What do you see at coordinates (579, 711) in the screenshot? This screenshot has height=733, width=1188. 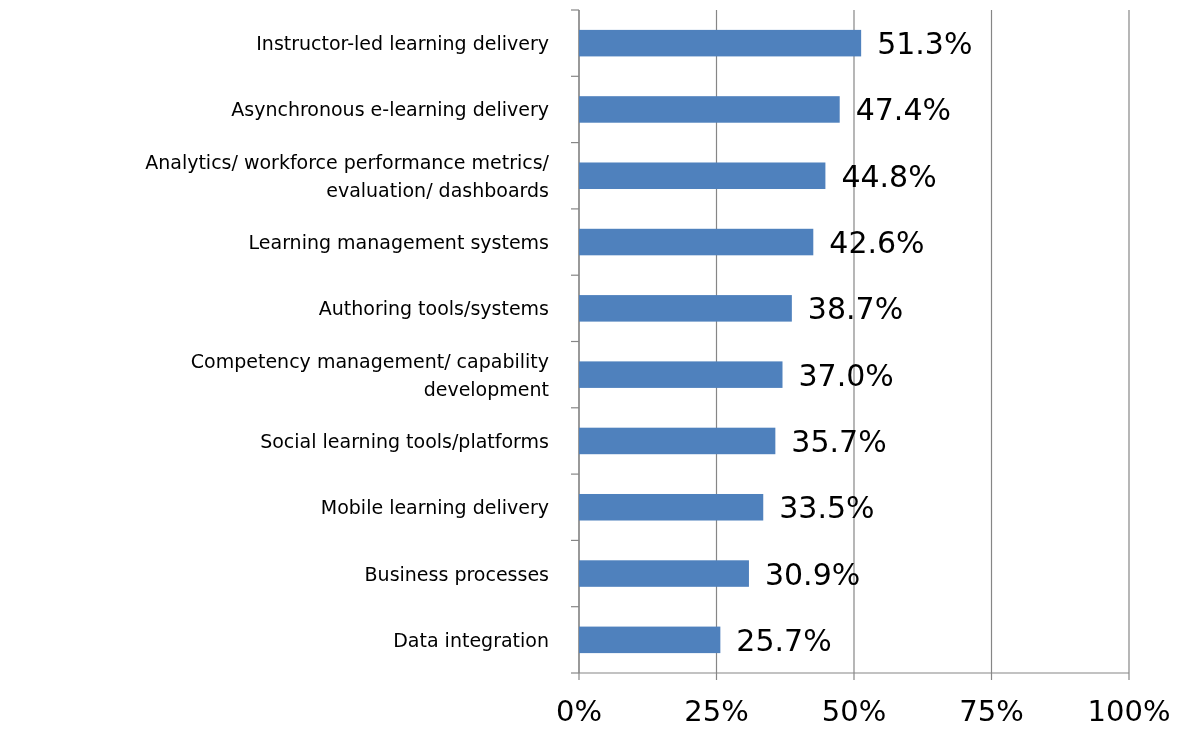 I see `x-tick-label: 0%` at bounding box center [579, 711].